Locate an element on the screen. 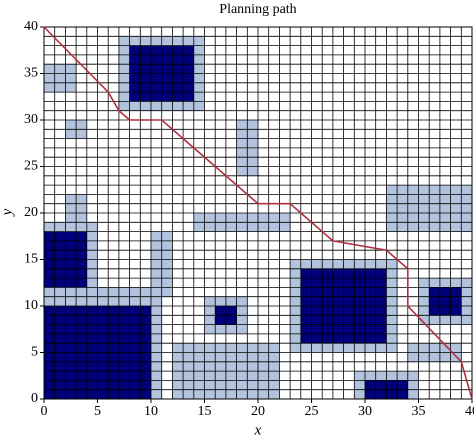 The image size is (474, 438). x-tick-label: 15 is located at coordinates (205, 411).